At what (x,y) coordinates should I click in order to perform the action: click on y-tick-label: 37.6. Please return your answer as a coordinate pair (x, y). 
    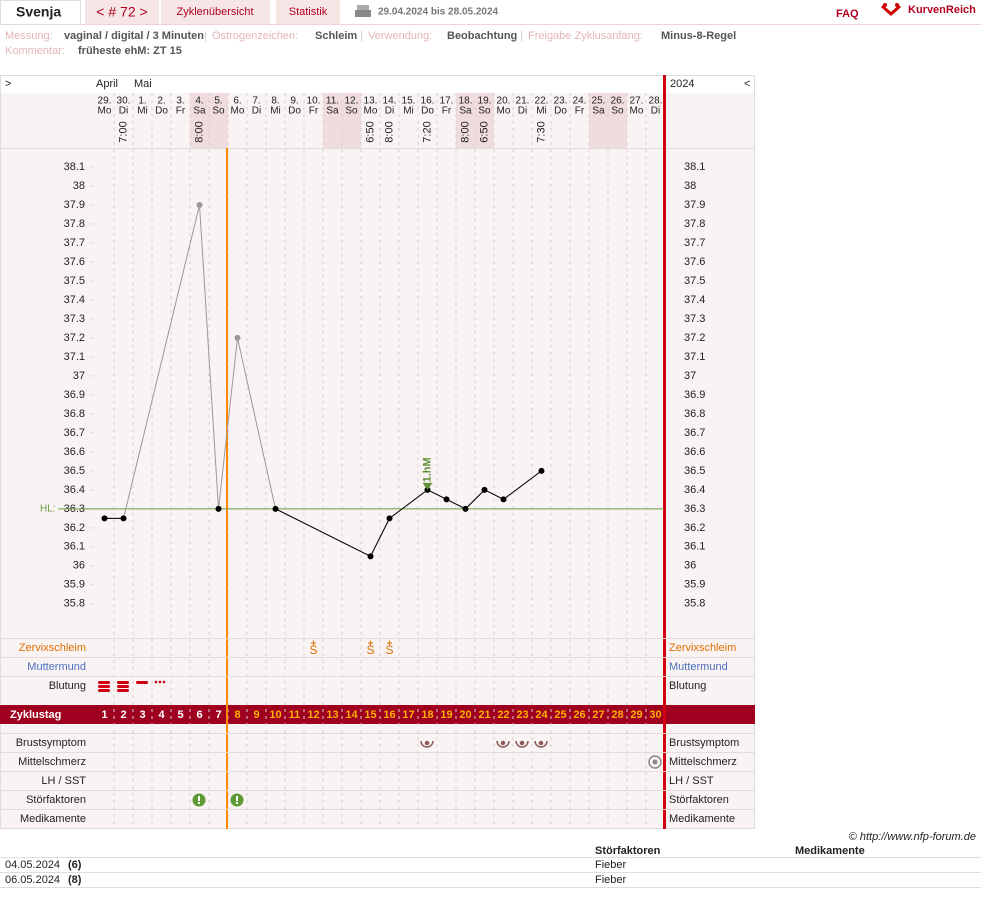
    Looking at the image, I should click on (694, 262).